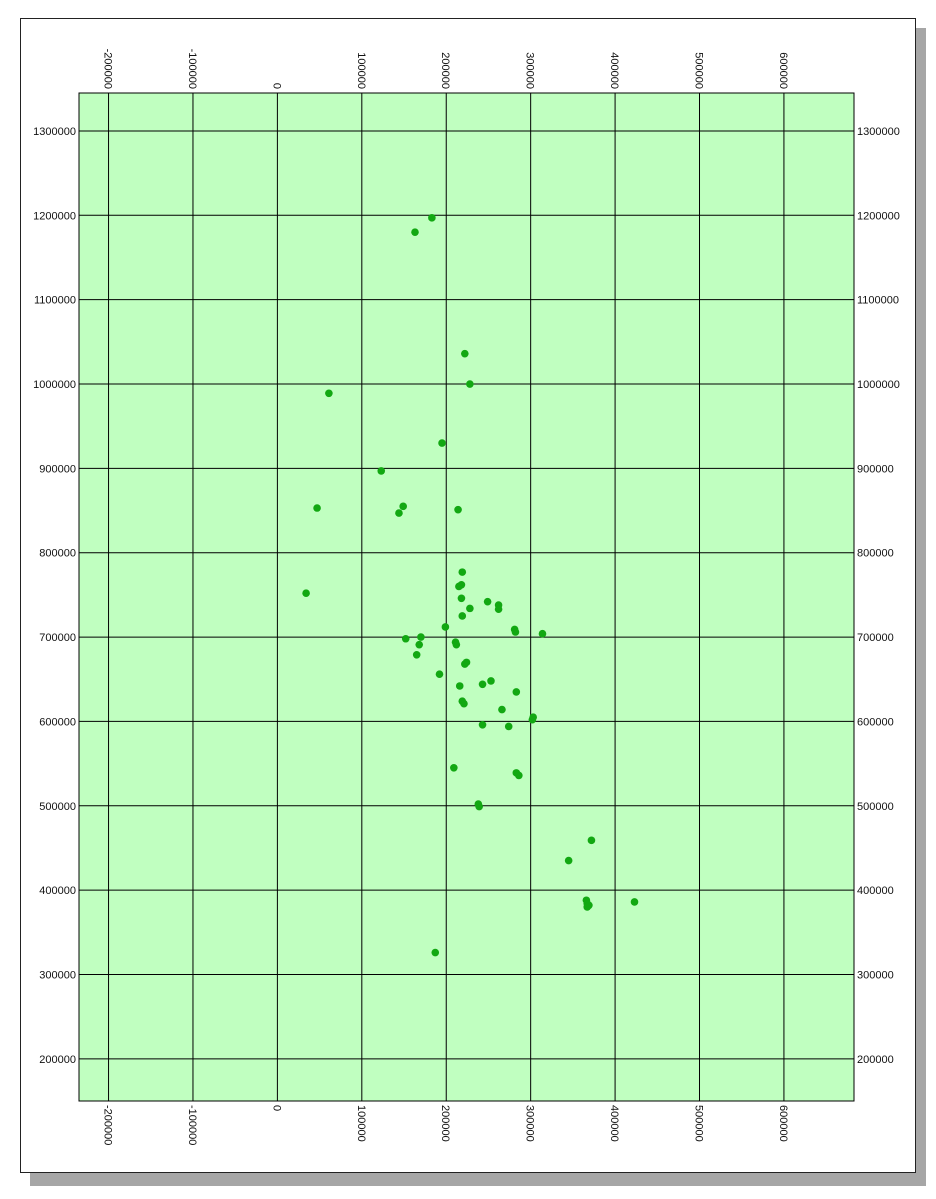 Image resolution: width=936 pixels, height=1199 pixels. I want to click on y-tick-label-right: 400000, so click(875, 891).